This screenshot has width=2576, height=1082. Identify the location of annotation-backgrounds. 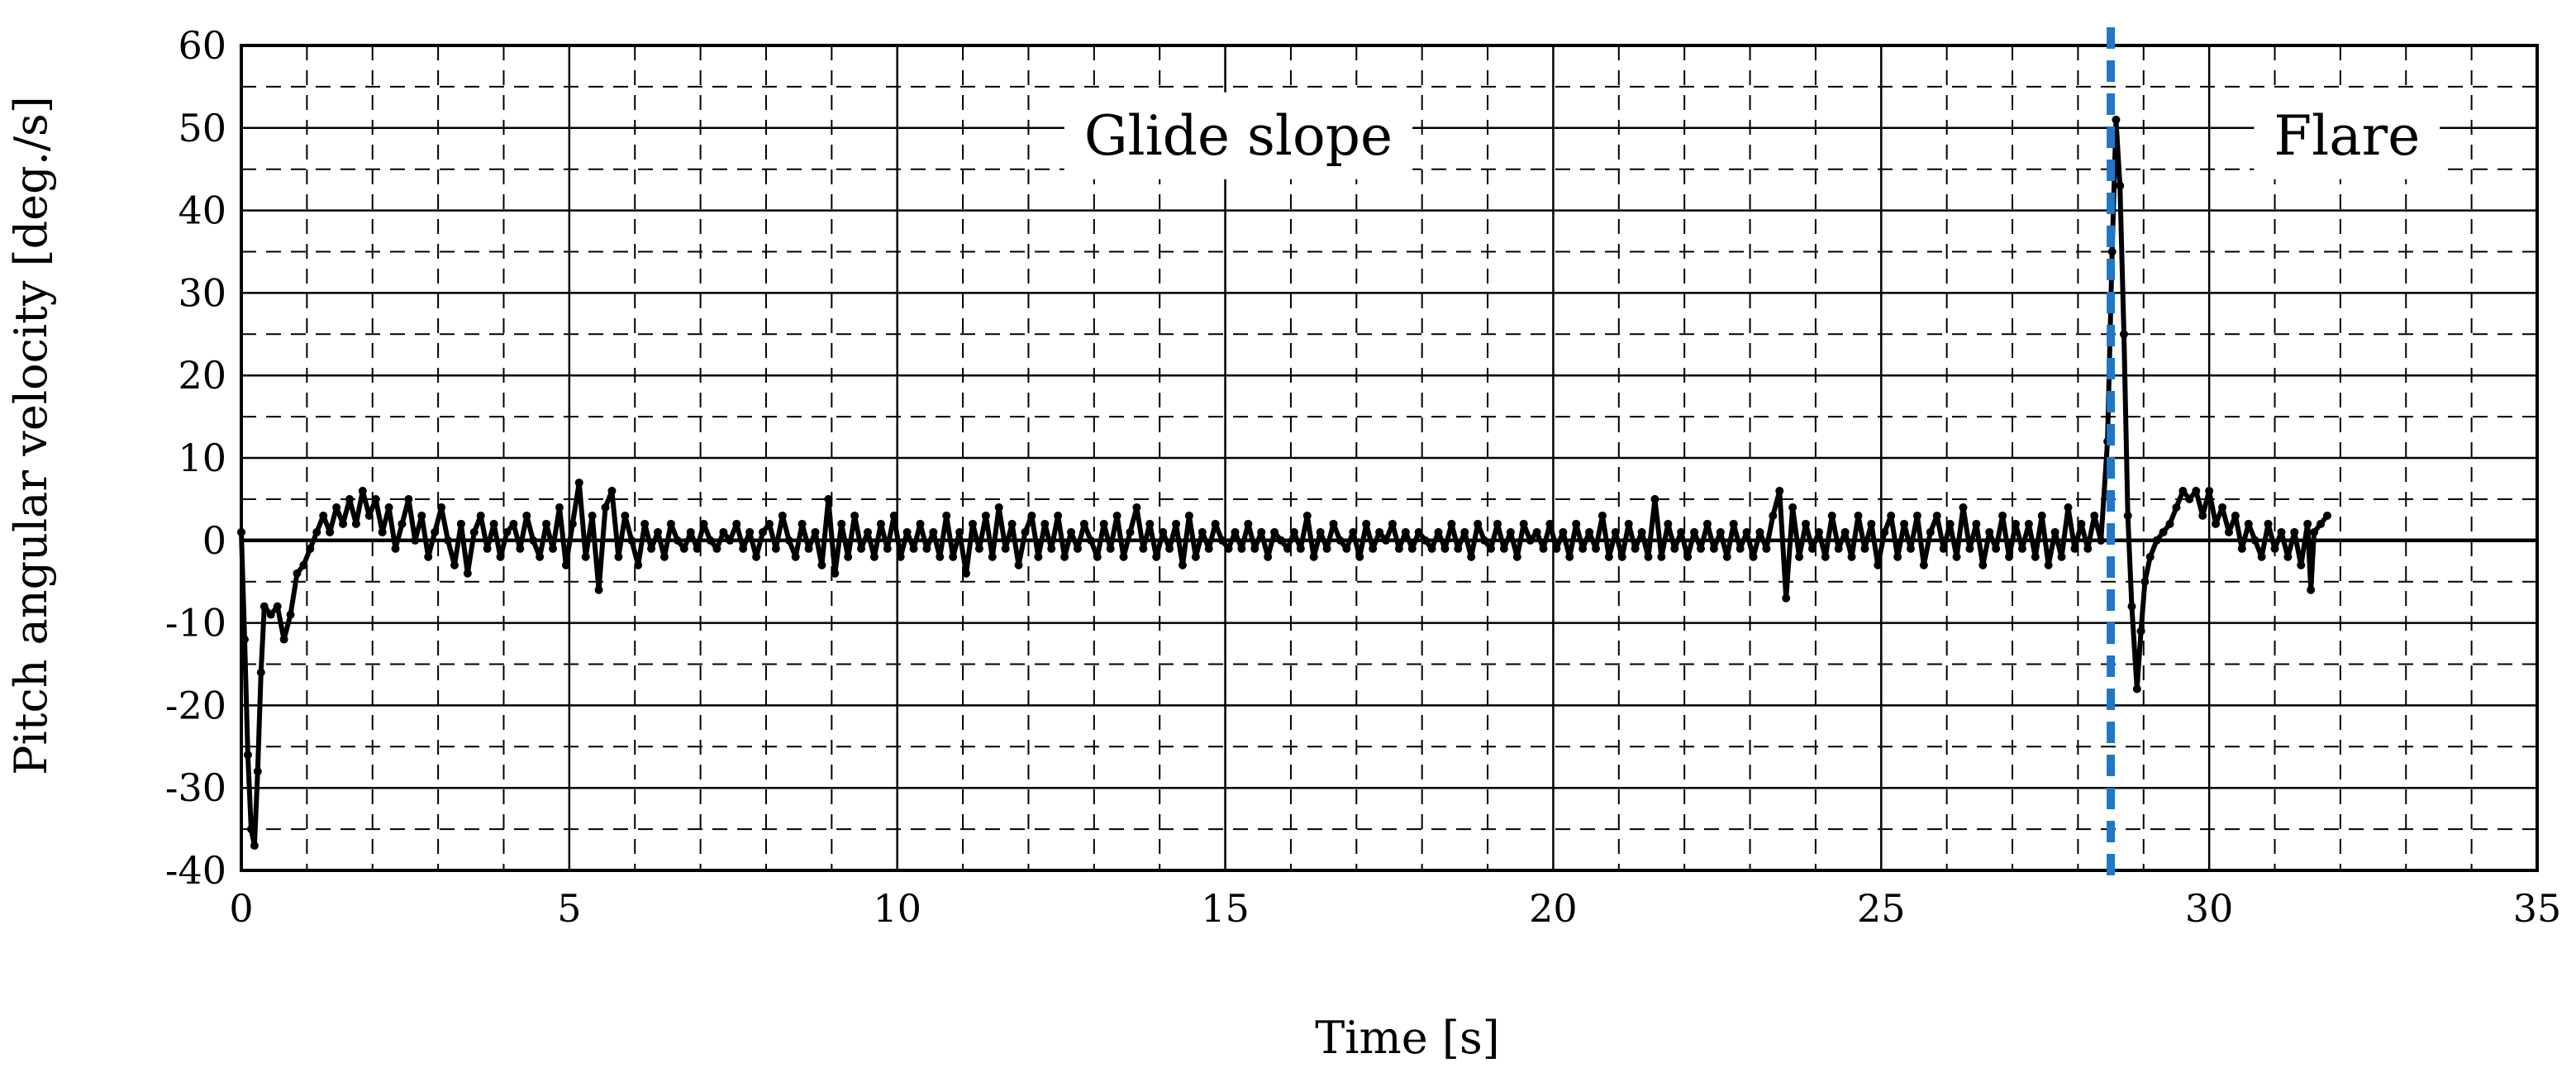
(1752, 135).